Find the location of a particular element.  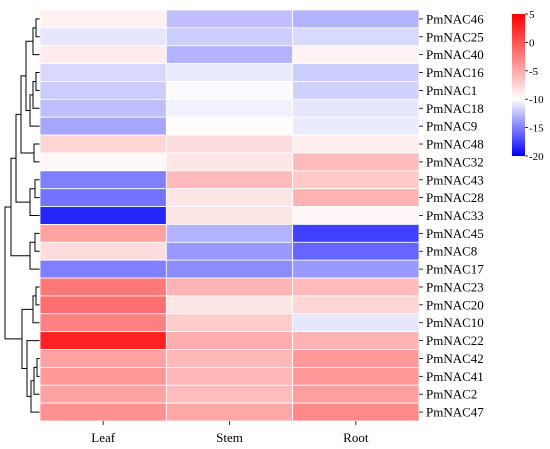

row-label: PmNAC10 is located at coordinates (455, 322).